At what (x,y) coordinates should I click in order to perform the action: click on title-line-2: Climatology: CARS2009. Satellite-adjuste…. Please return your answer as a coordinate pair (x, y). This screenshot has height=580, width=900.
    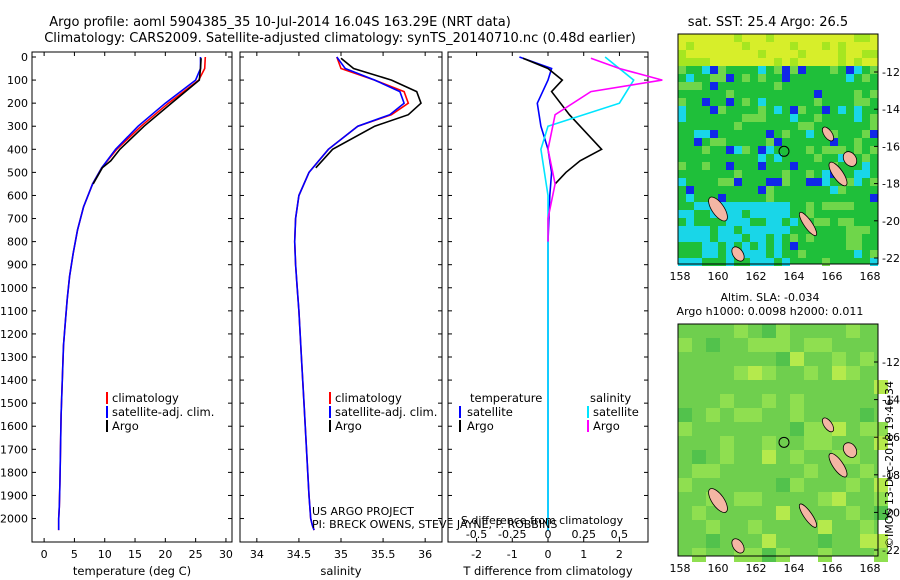
    Looking at the image, I should click on (340, 38).